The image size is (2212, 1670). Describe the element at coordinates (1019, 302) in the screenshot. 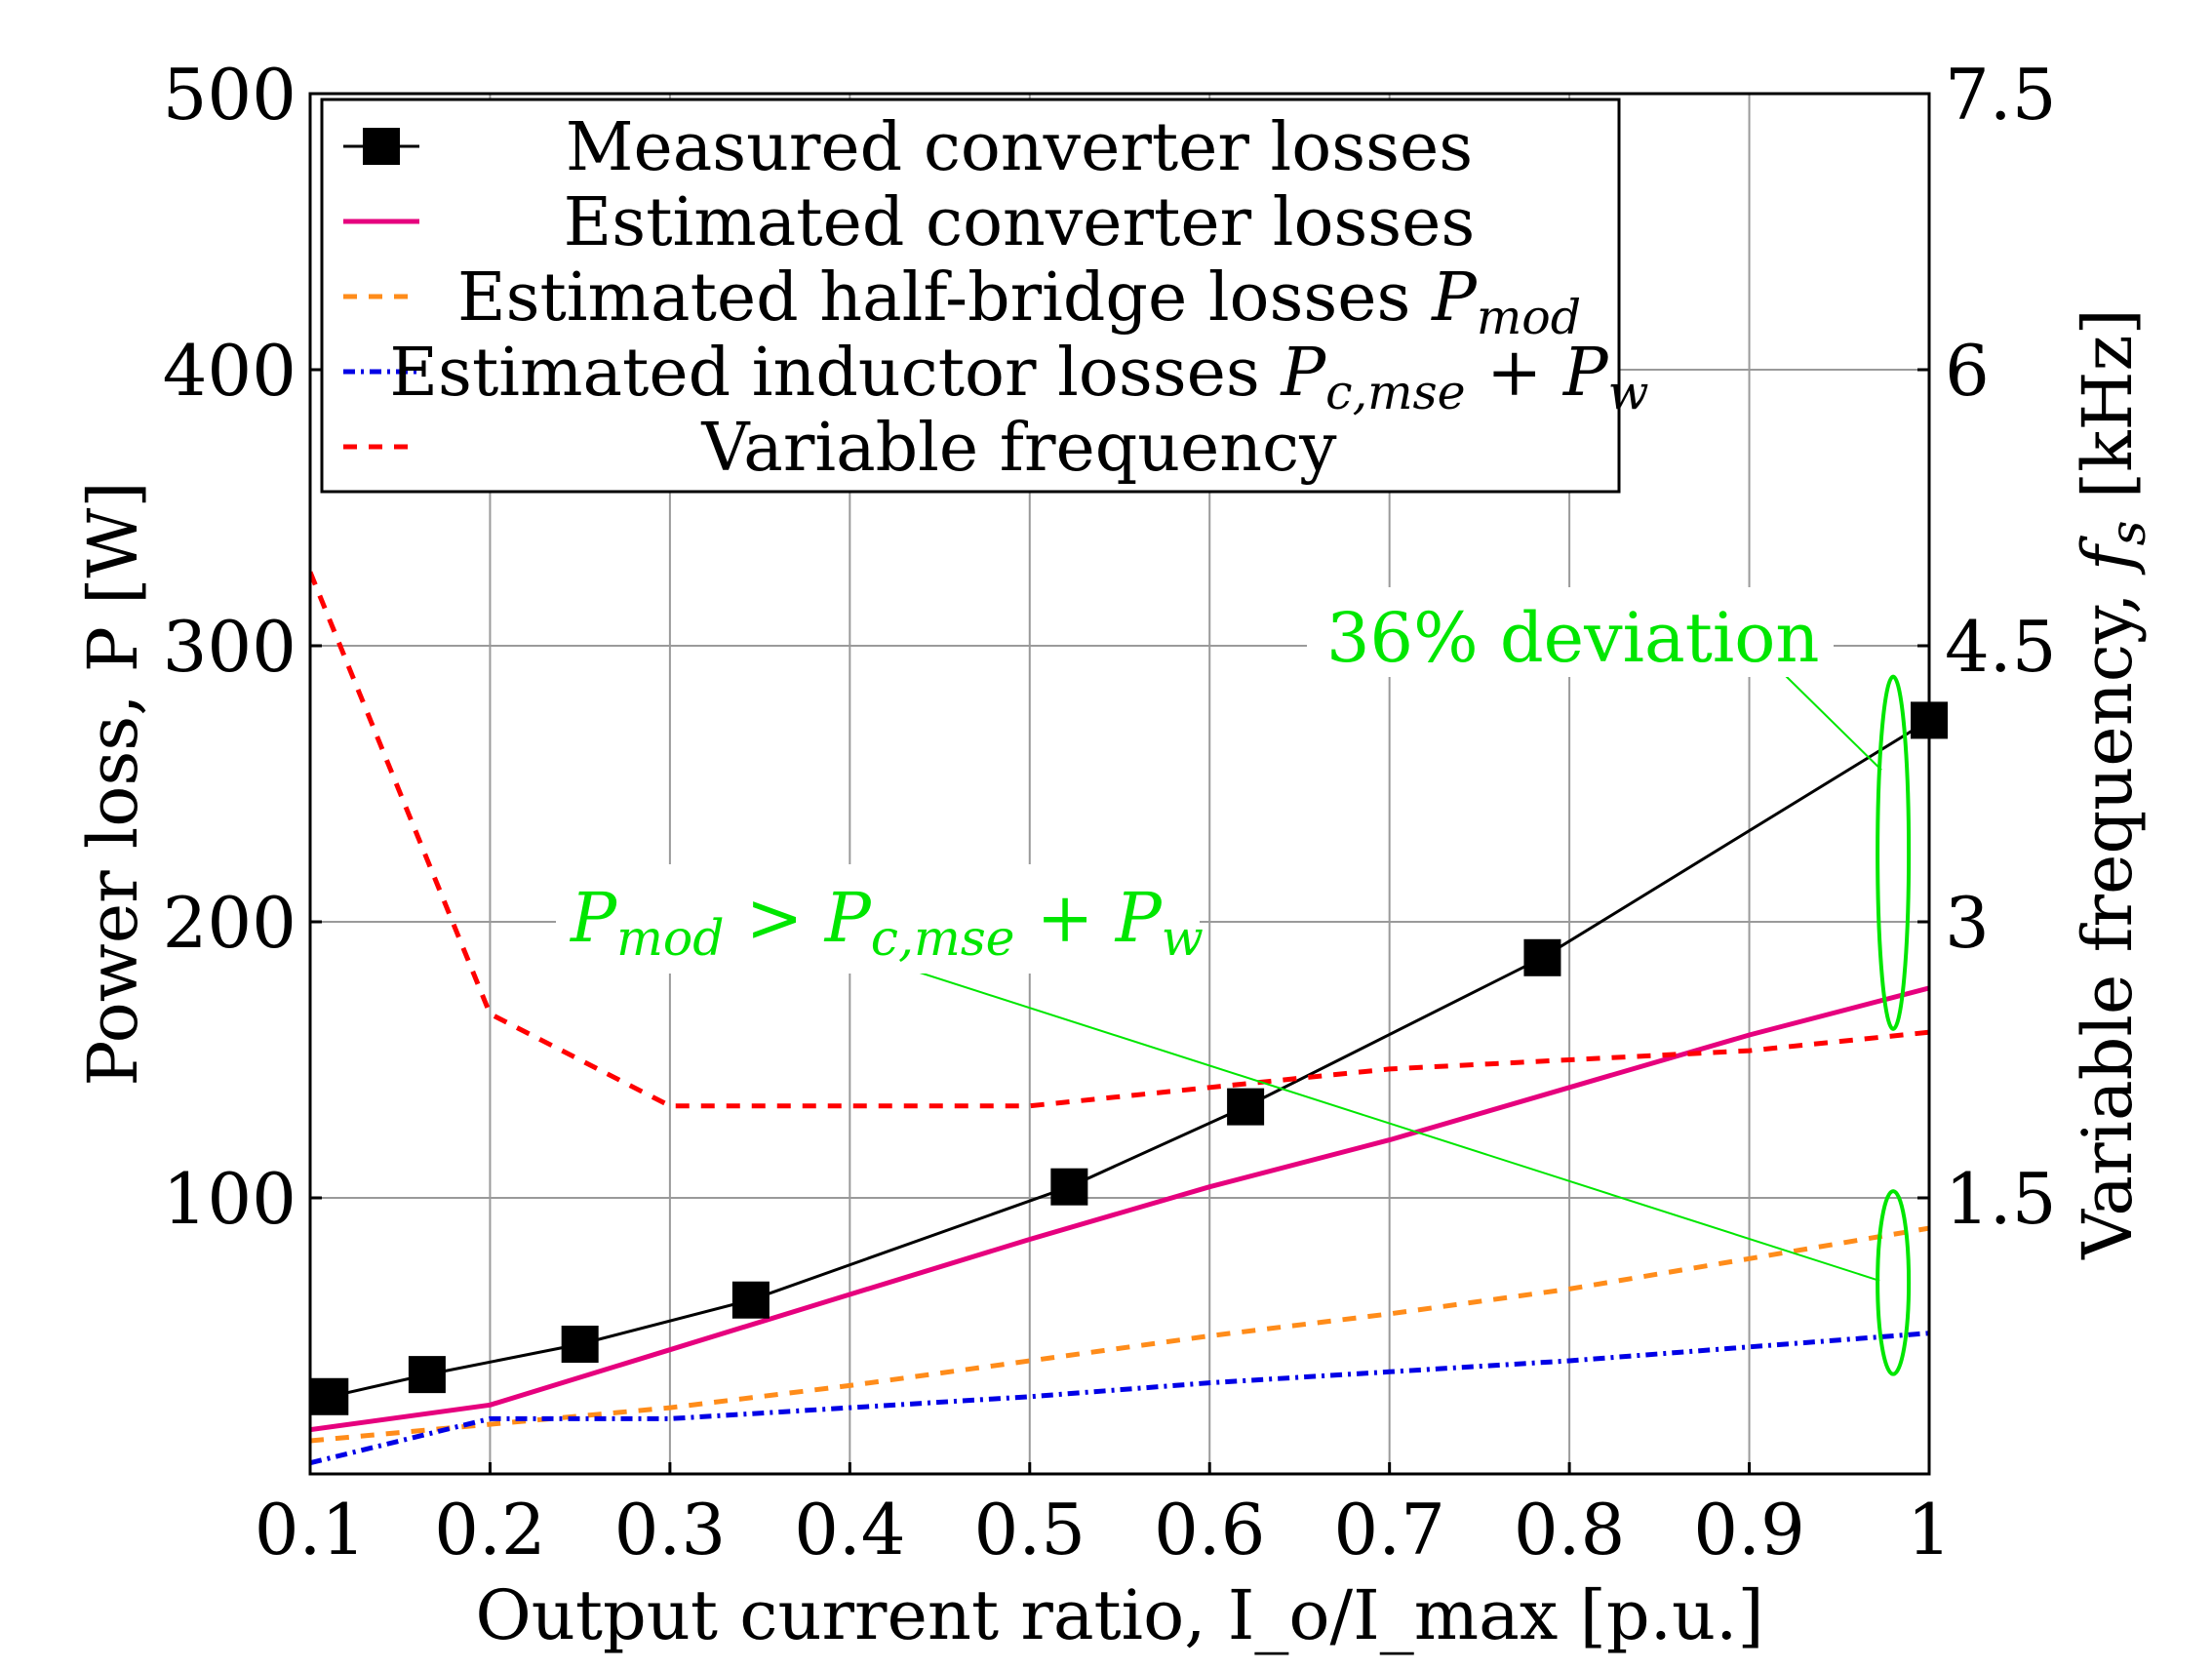

I see `legend-label-2: Estimated half-bridge losses Pmod​` at that location.